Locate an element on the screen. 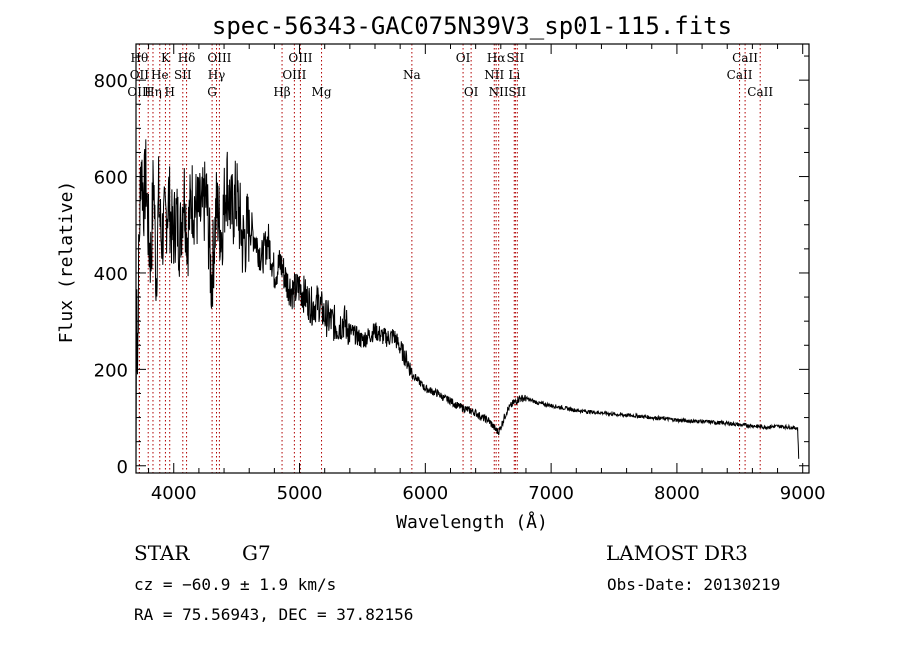 The image size is (900, 649). spectral-line-label: Hδ is located at coordinates (187, 58).